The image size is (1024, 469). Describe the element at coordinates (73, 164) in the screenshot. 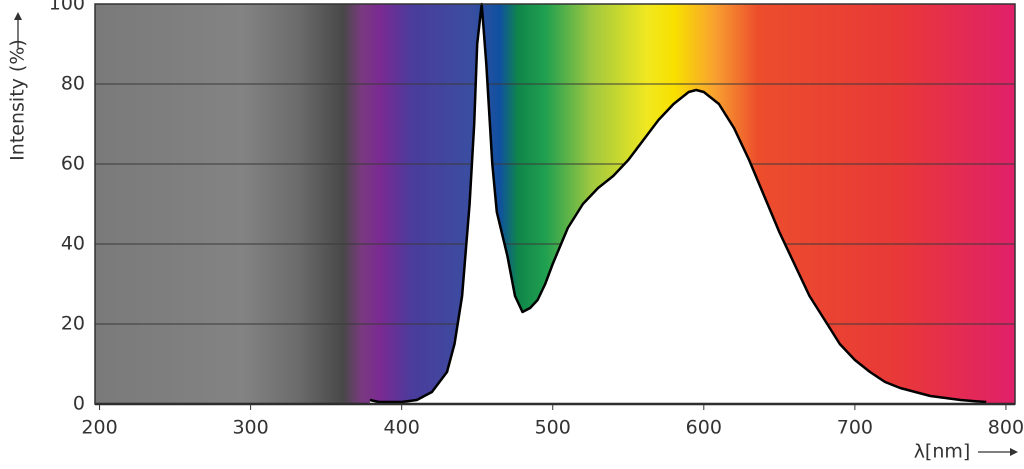

I see `y-tick-label: 60` at that location.